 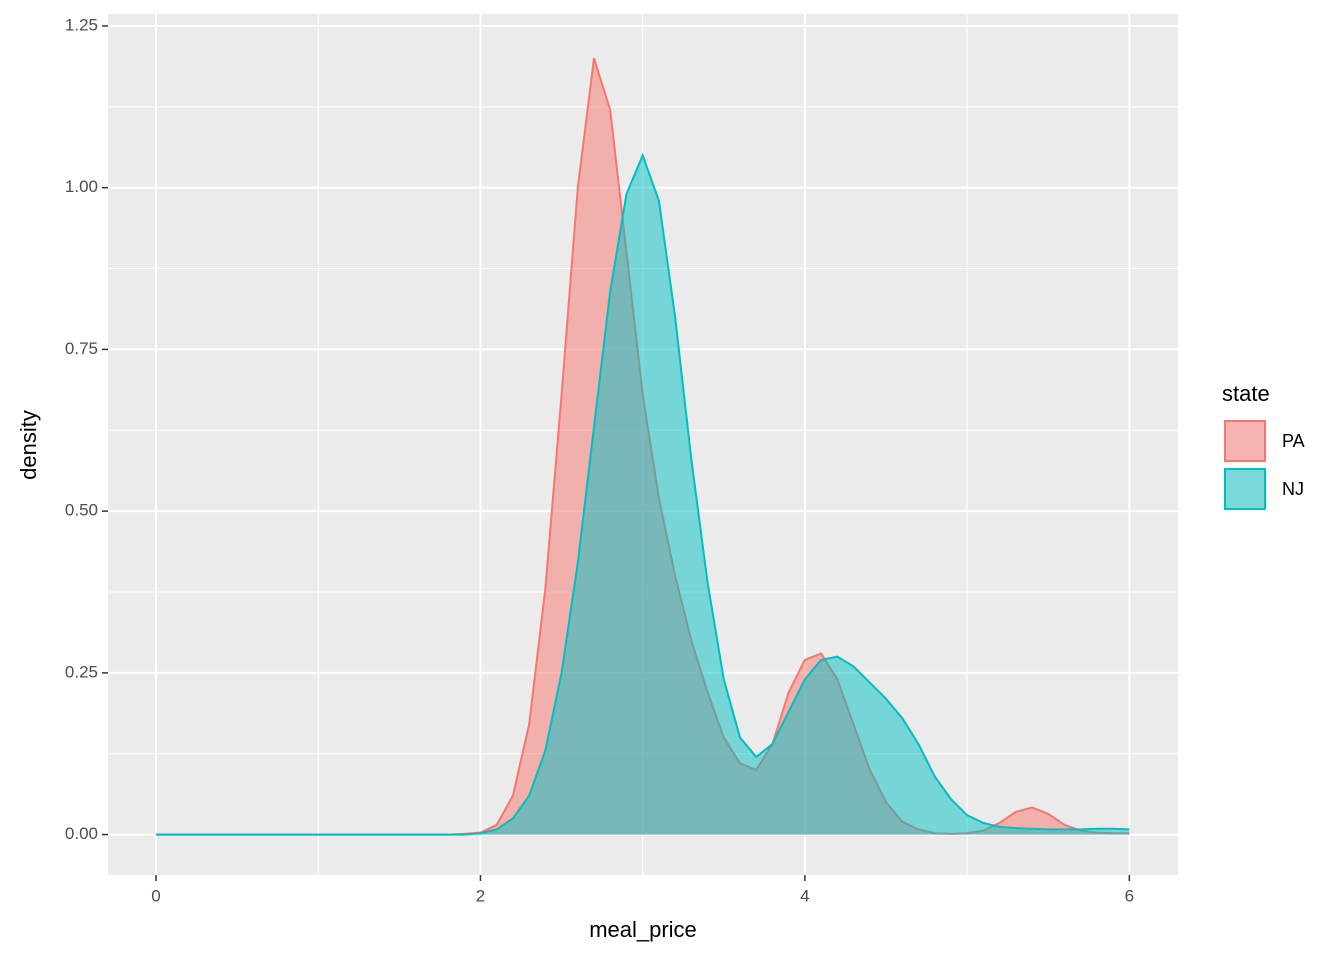 What do you see at coordinates (81, 510) in the screenshot?
I see `y-tick-label: 0.50` at bounding box center [81, 510].